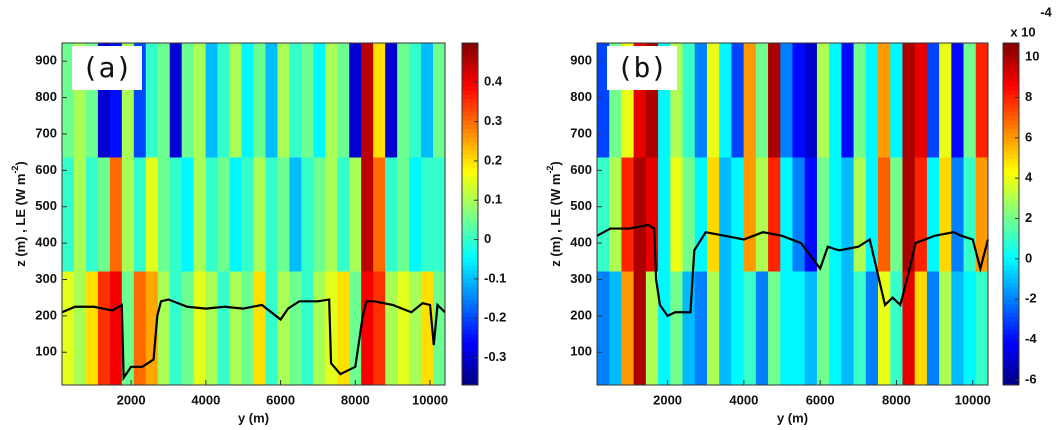 Image resolution: width=1060 pixels, height=430 pixels. I want to click on colorbar-exponent: -4, so click(1046, 11).